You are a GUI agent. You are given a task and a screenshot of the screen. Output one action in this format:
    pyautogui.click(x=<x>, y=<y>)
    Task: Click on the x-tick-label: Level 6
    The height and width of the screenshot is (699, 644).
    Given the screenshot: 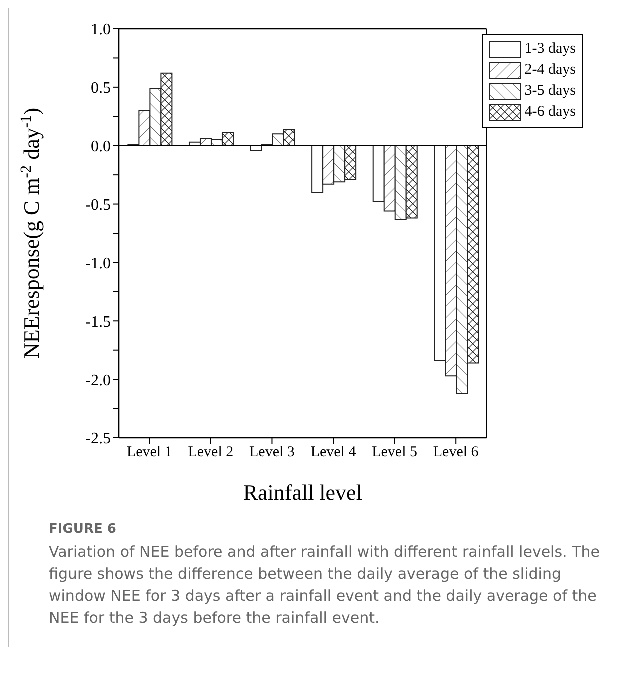 What is the action you would take?
    pyautogui.click(x=456, y=452)
    